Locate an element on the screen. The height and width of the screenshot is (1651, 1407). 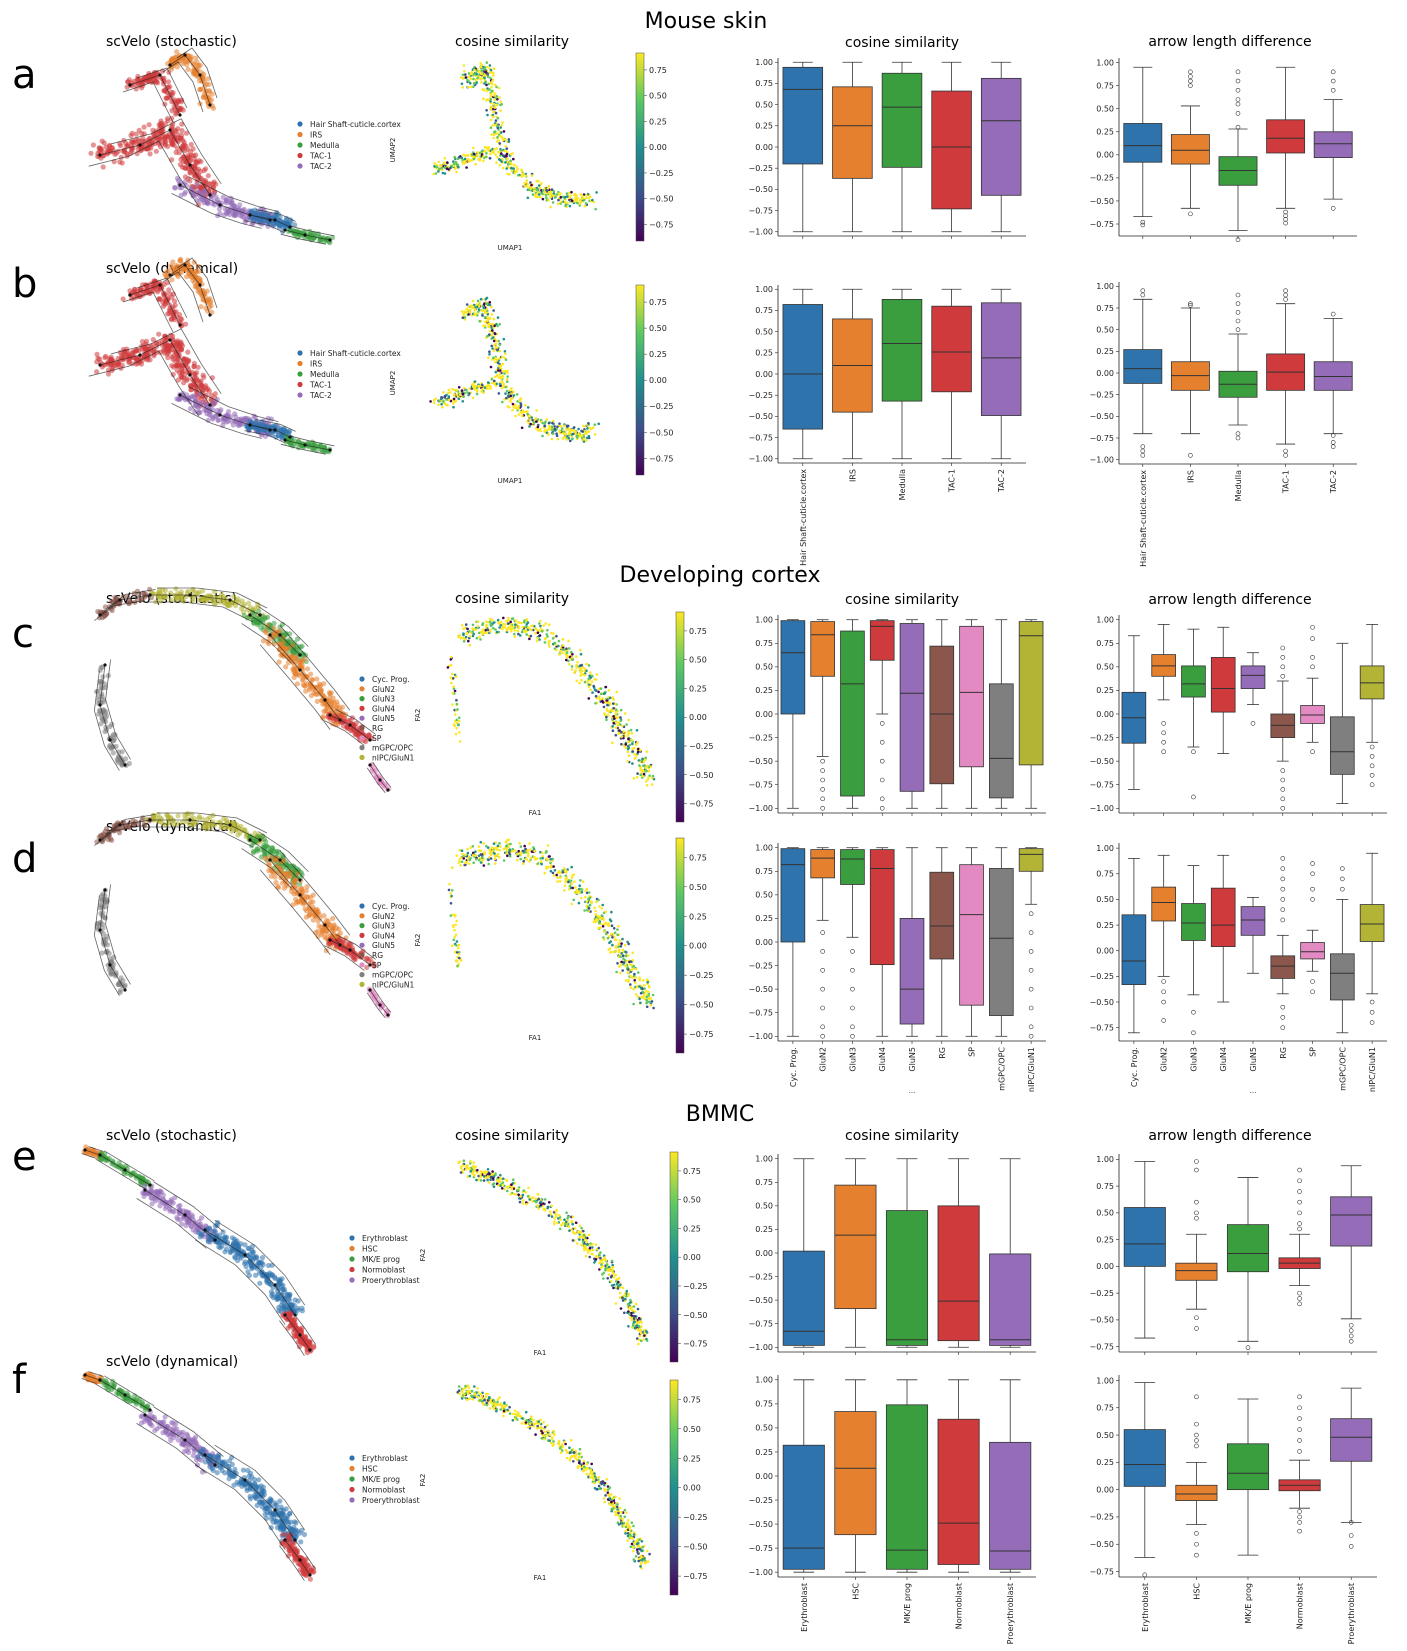
cos-map-title-c: cosine similarity is located at coordinates (512, 599).